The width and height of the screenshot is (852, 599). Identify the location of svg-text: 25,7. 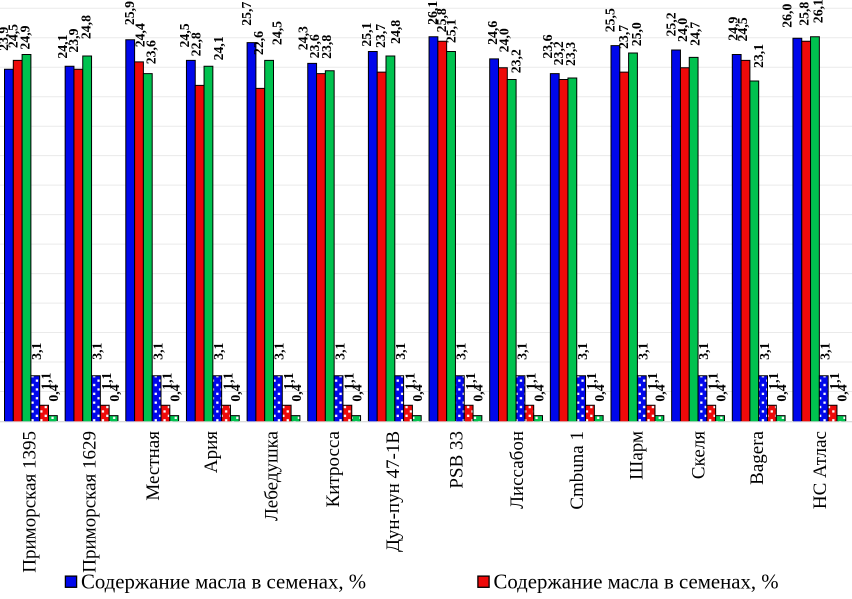
(246, 14).